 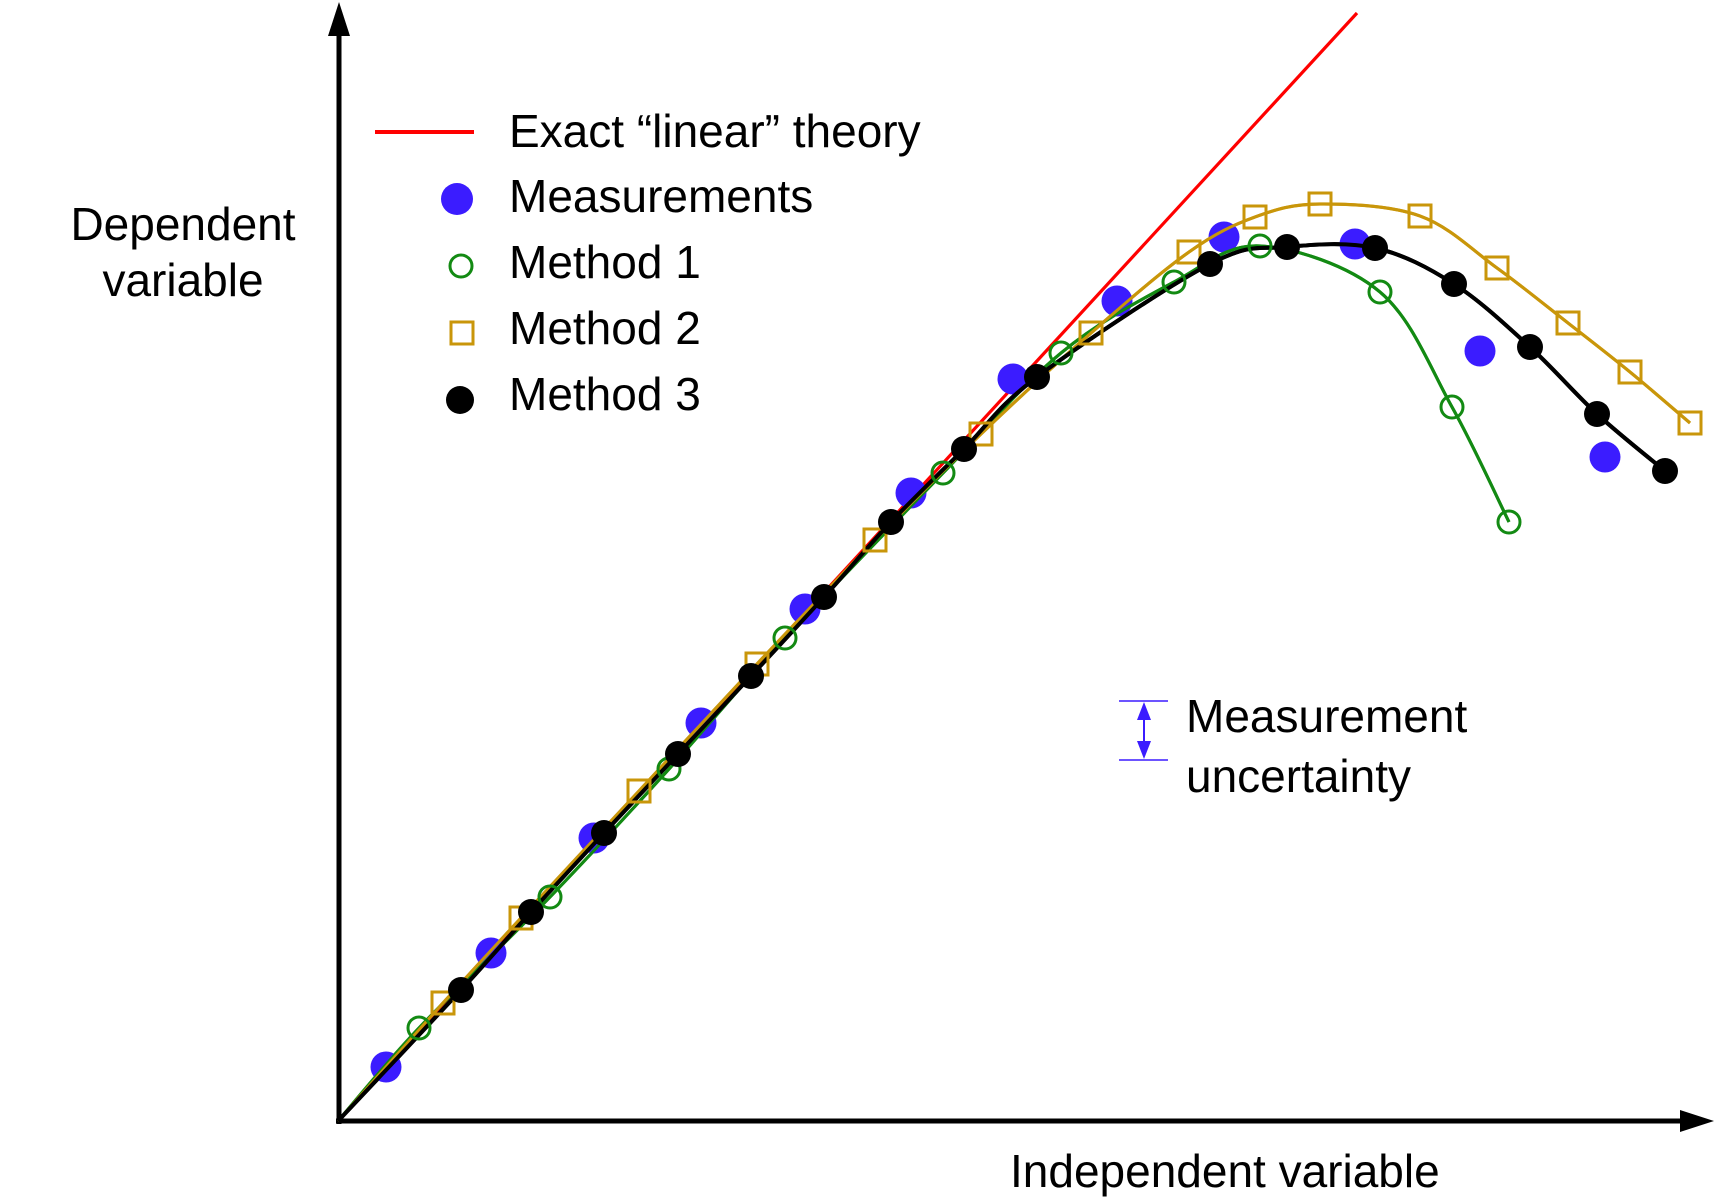 I want to click on y-axis-label-line1: Dependent, so click(x=183, y=224).